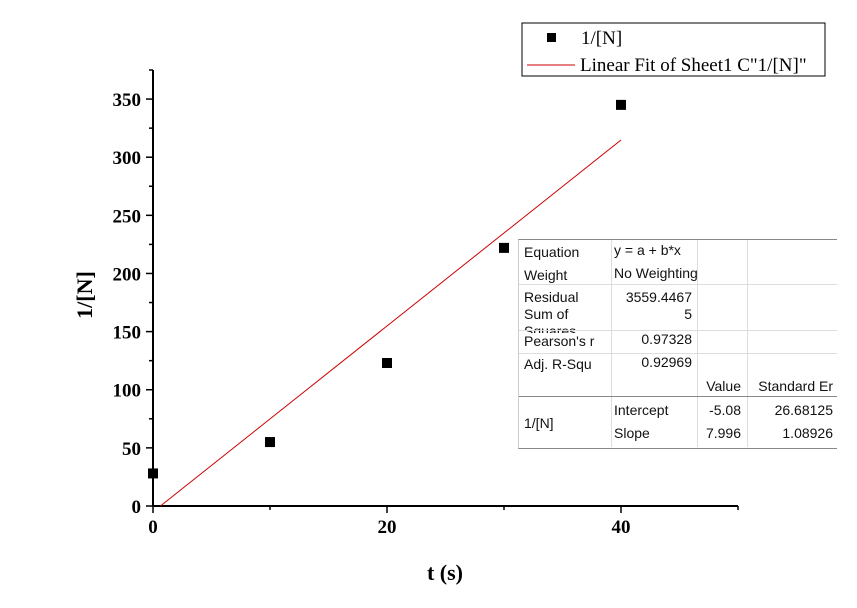  What do you see at coordinates (666, 339) in the screenshot?
I see `pearson-value: 0.97328` at bounding box center [666, 339].